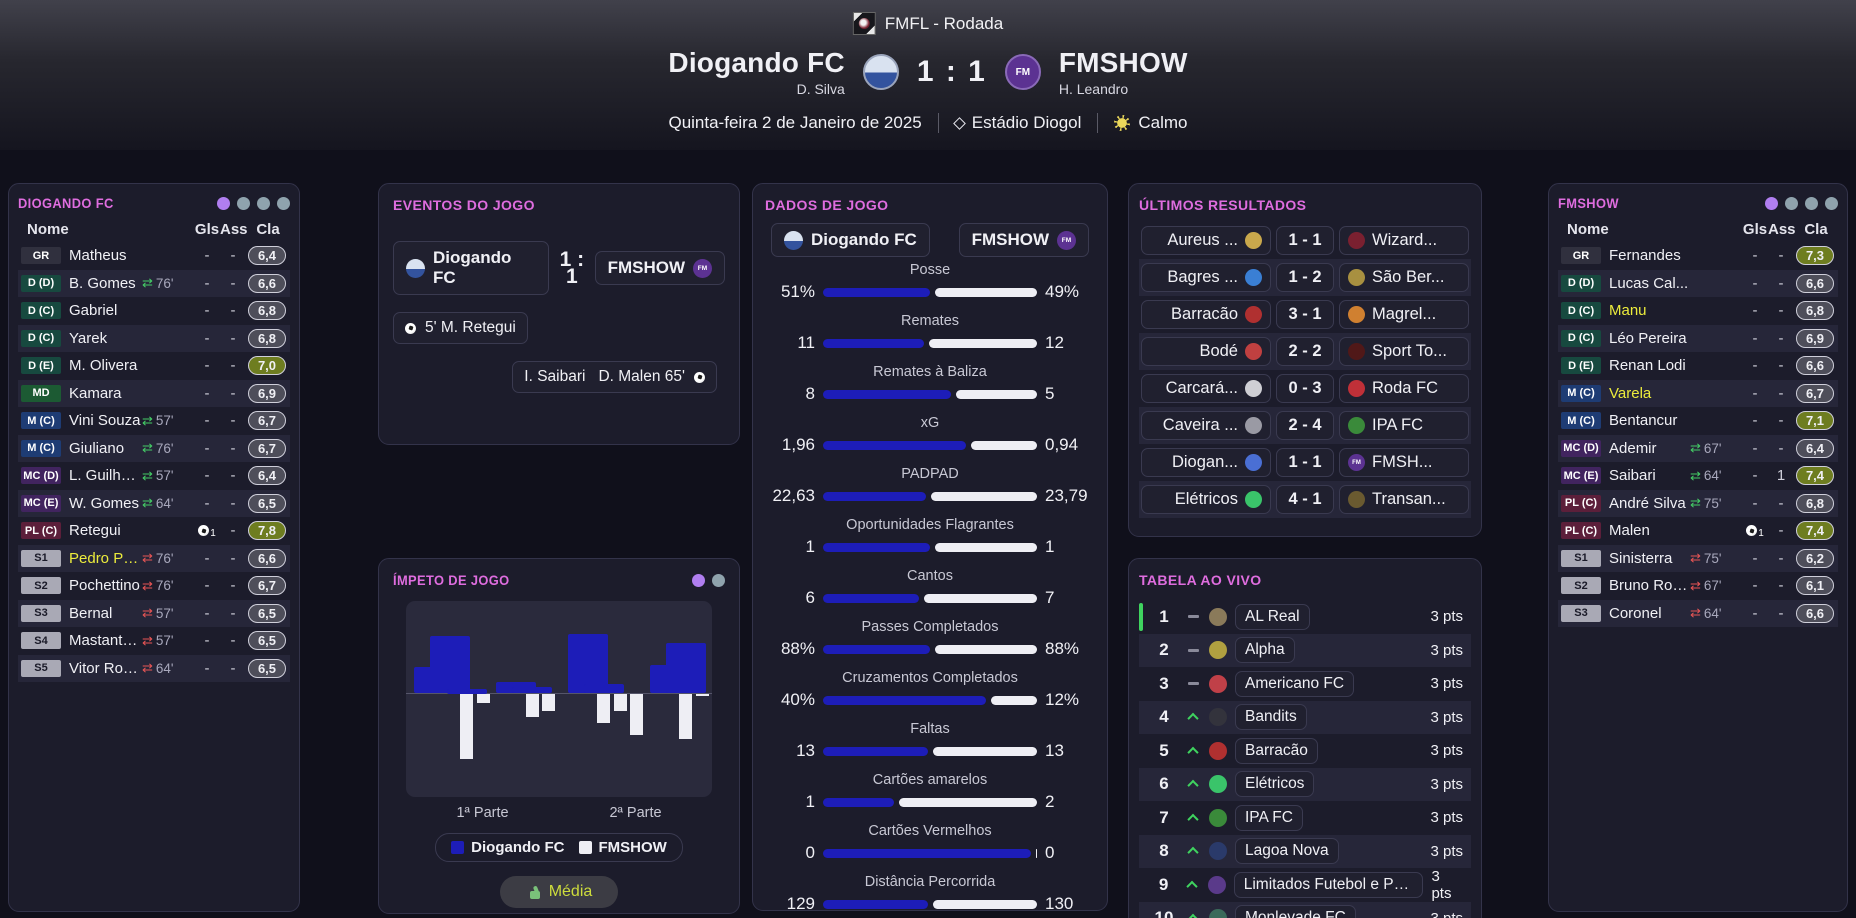  I want to click on standing-row: 8 Lagoa Nova 3 pts, so click(1305, 851).